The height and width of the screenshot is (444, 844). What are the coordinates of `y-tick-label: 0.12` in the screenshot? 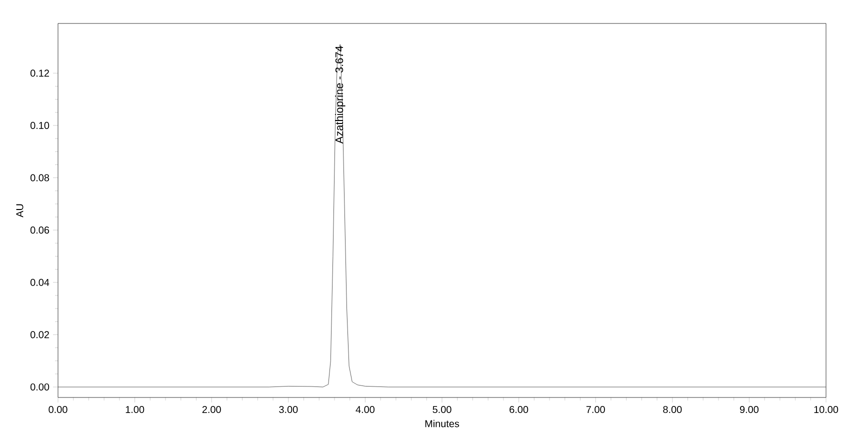 It's located at (39, 73).